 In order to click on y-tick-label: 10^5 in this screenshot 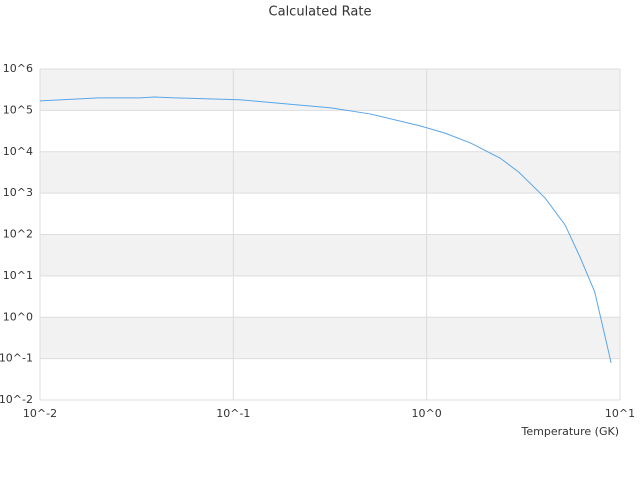, I will do `click(18, 109)`.